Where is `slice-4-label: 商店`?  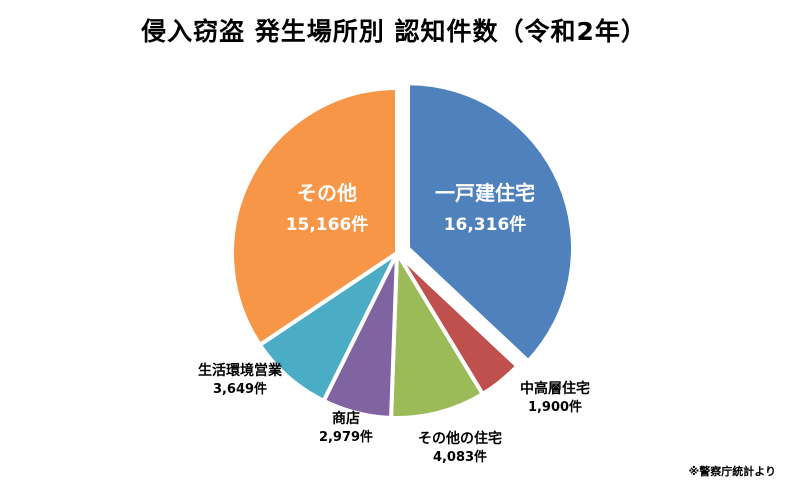
slice-4-label: 商店 is located at coordinates (346, 418).